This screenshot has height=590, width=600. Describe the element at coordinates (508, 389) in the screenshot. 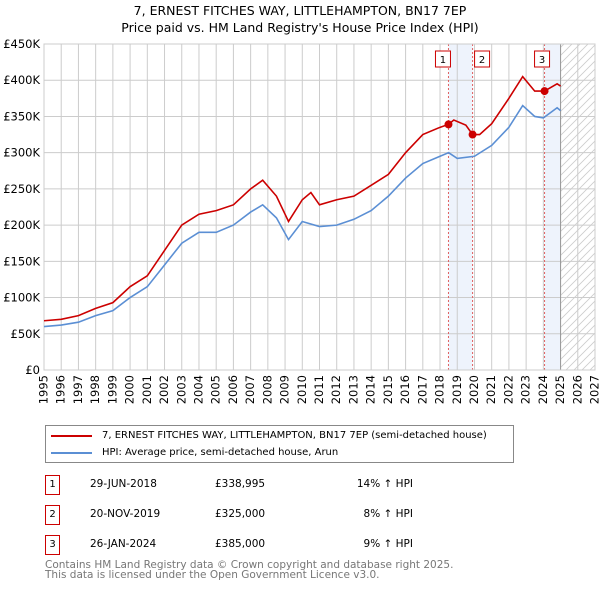

I see `x-tick-label: 2022` at that location.